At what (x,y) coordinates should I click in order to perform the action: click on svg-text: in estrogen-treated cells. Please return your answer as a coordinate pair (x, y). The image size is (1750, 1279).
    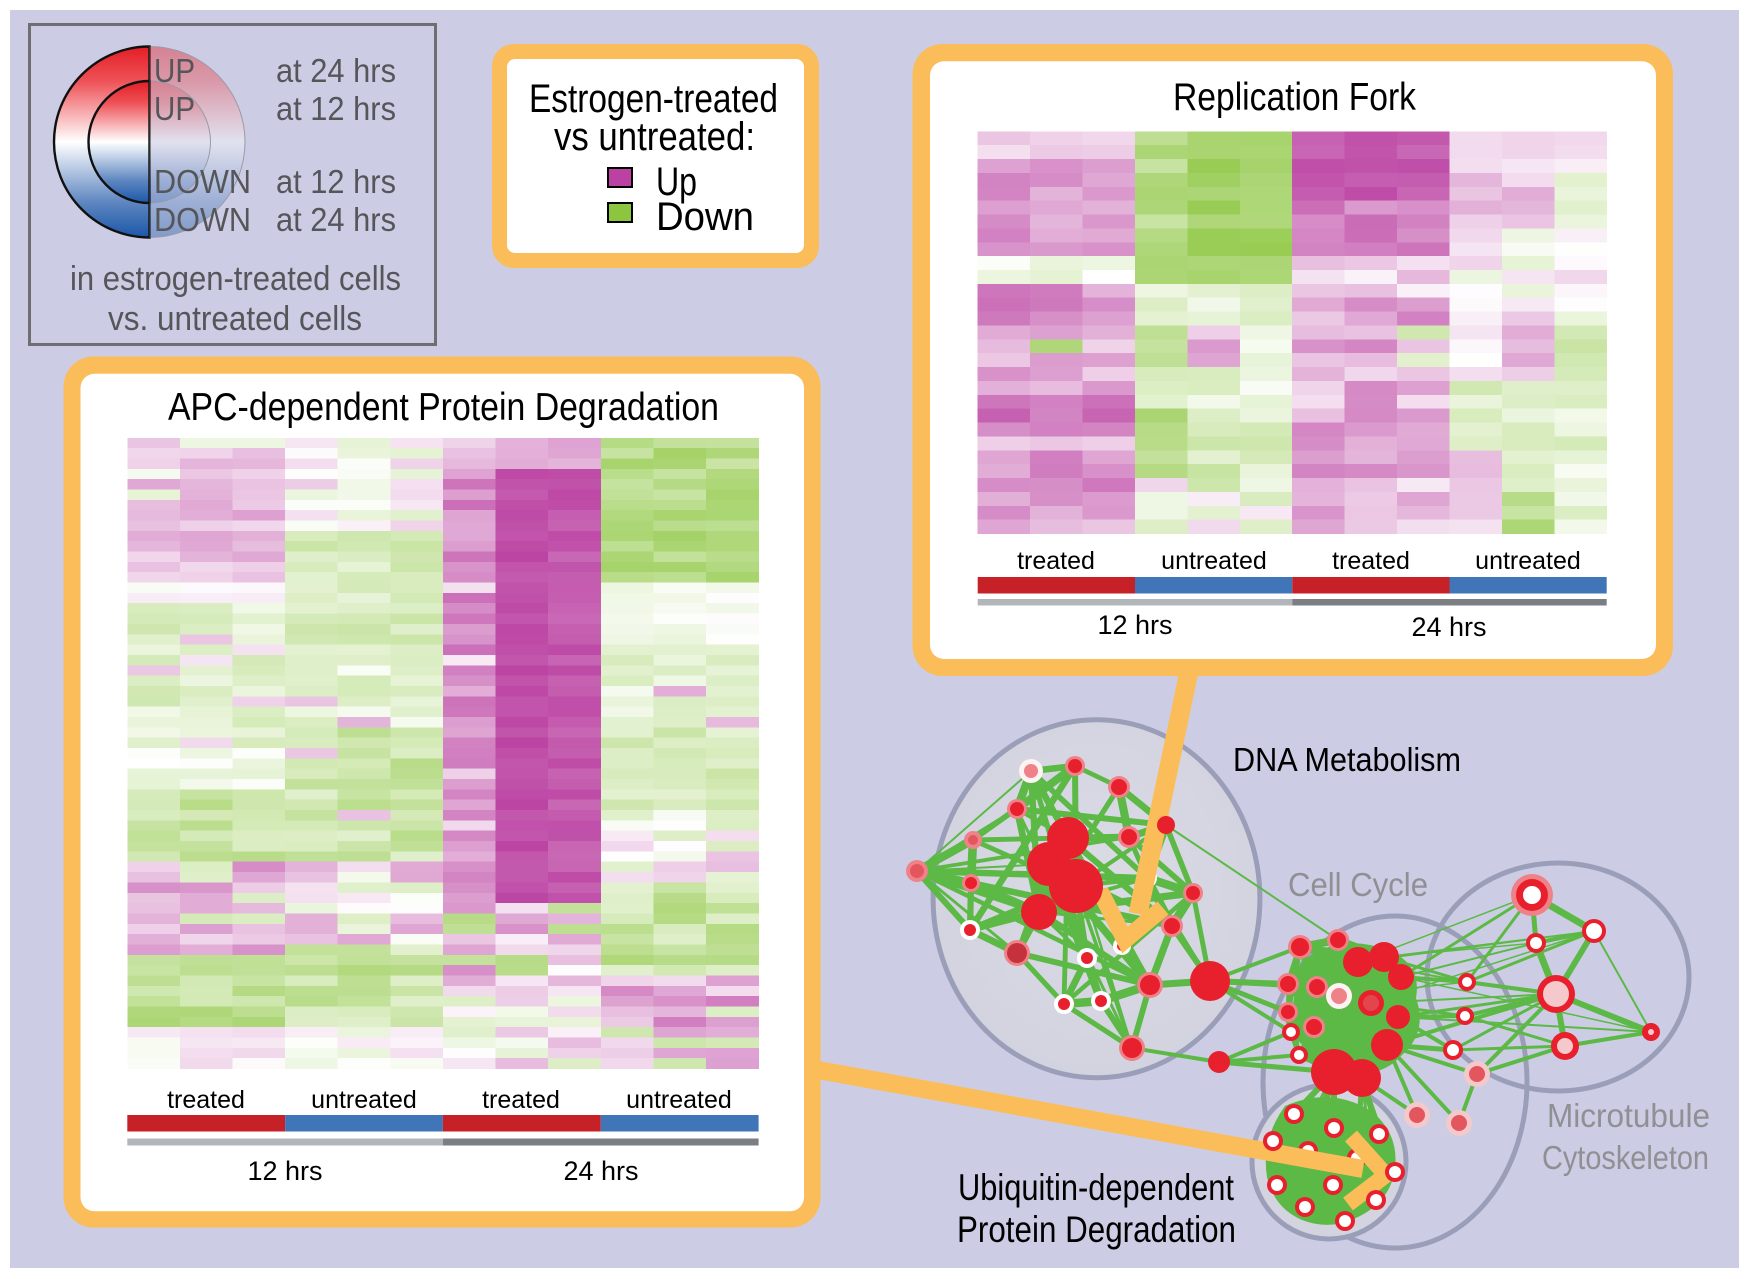
    Looking at the image, I should click on (235, 279).